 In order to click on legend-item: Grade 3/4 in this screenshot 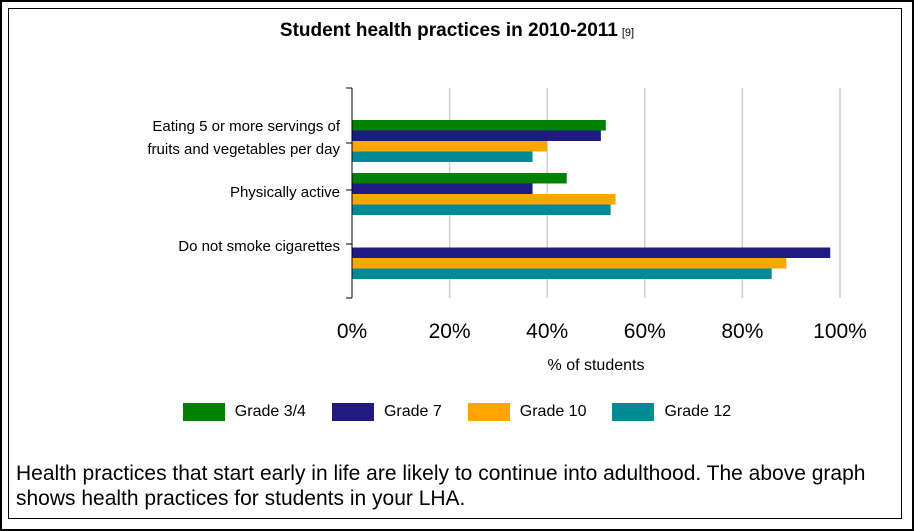, I will do `click(244, 412)`.